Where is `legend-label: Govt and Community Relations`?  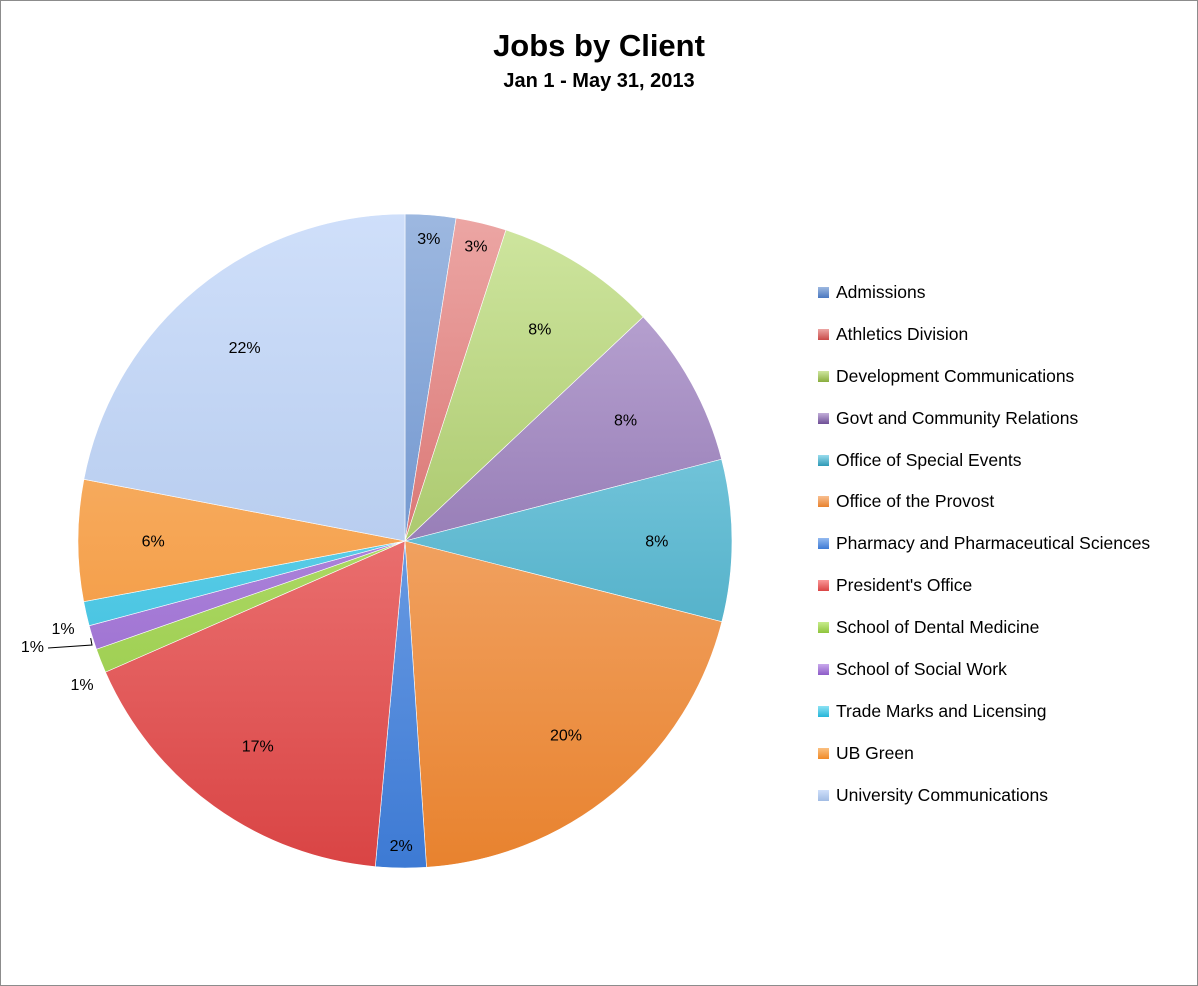 legend-label: Govt and Community Relations is located at coordinates (957, 417).